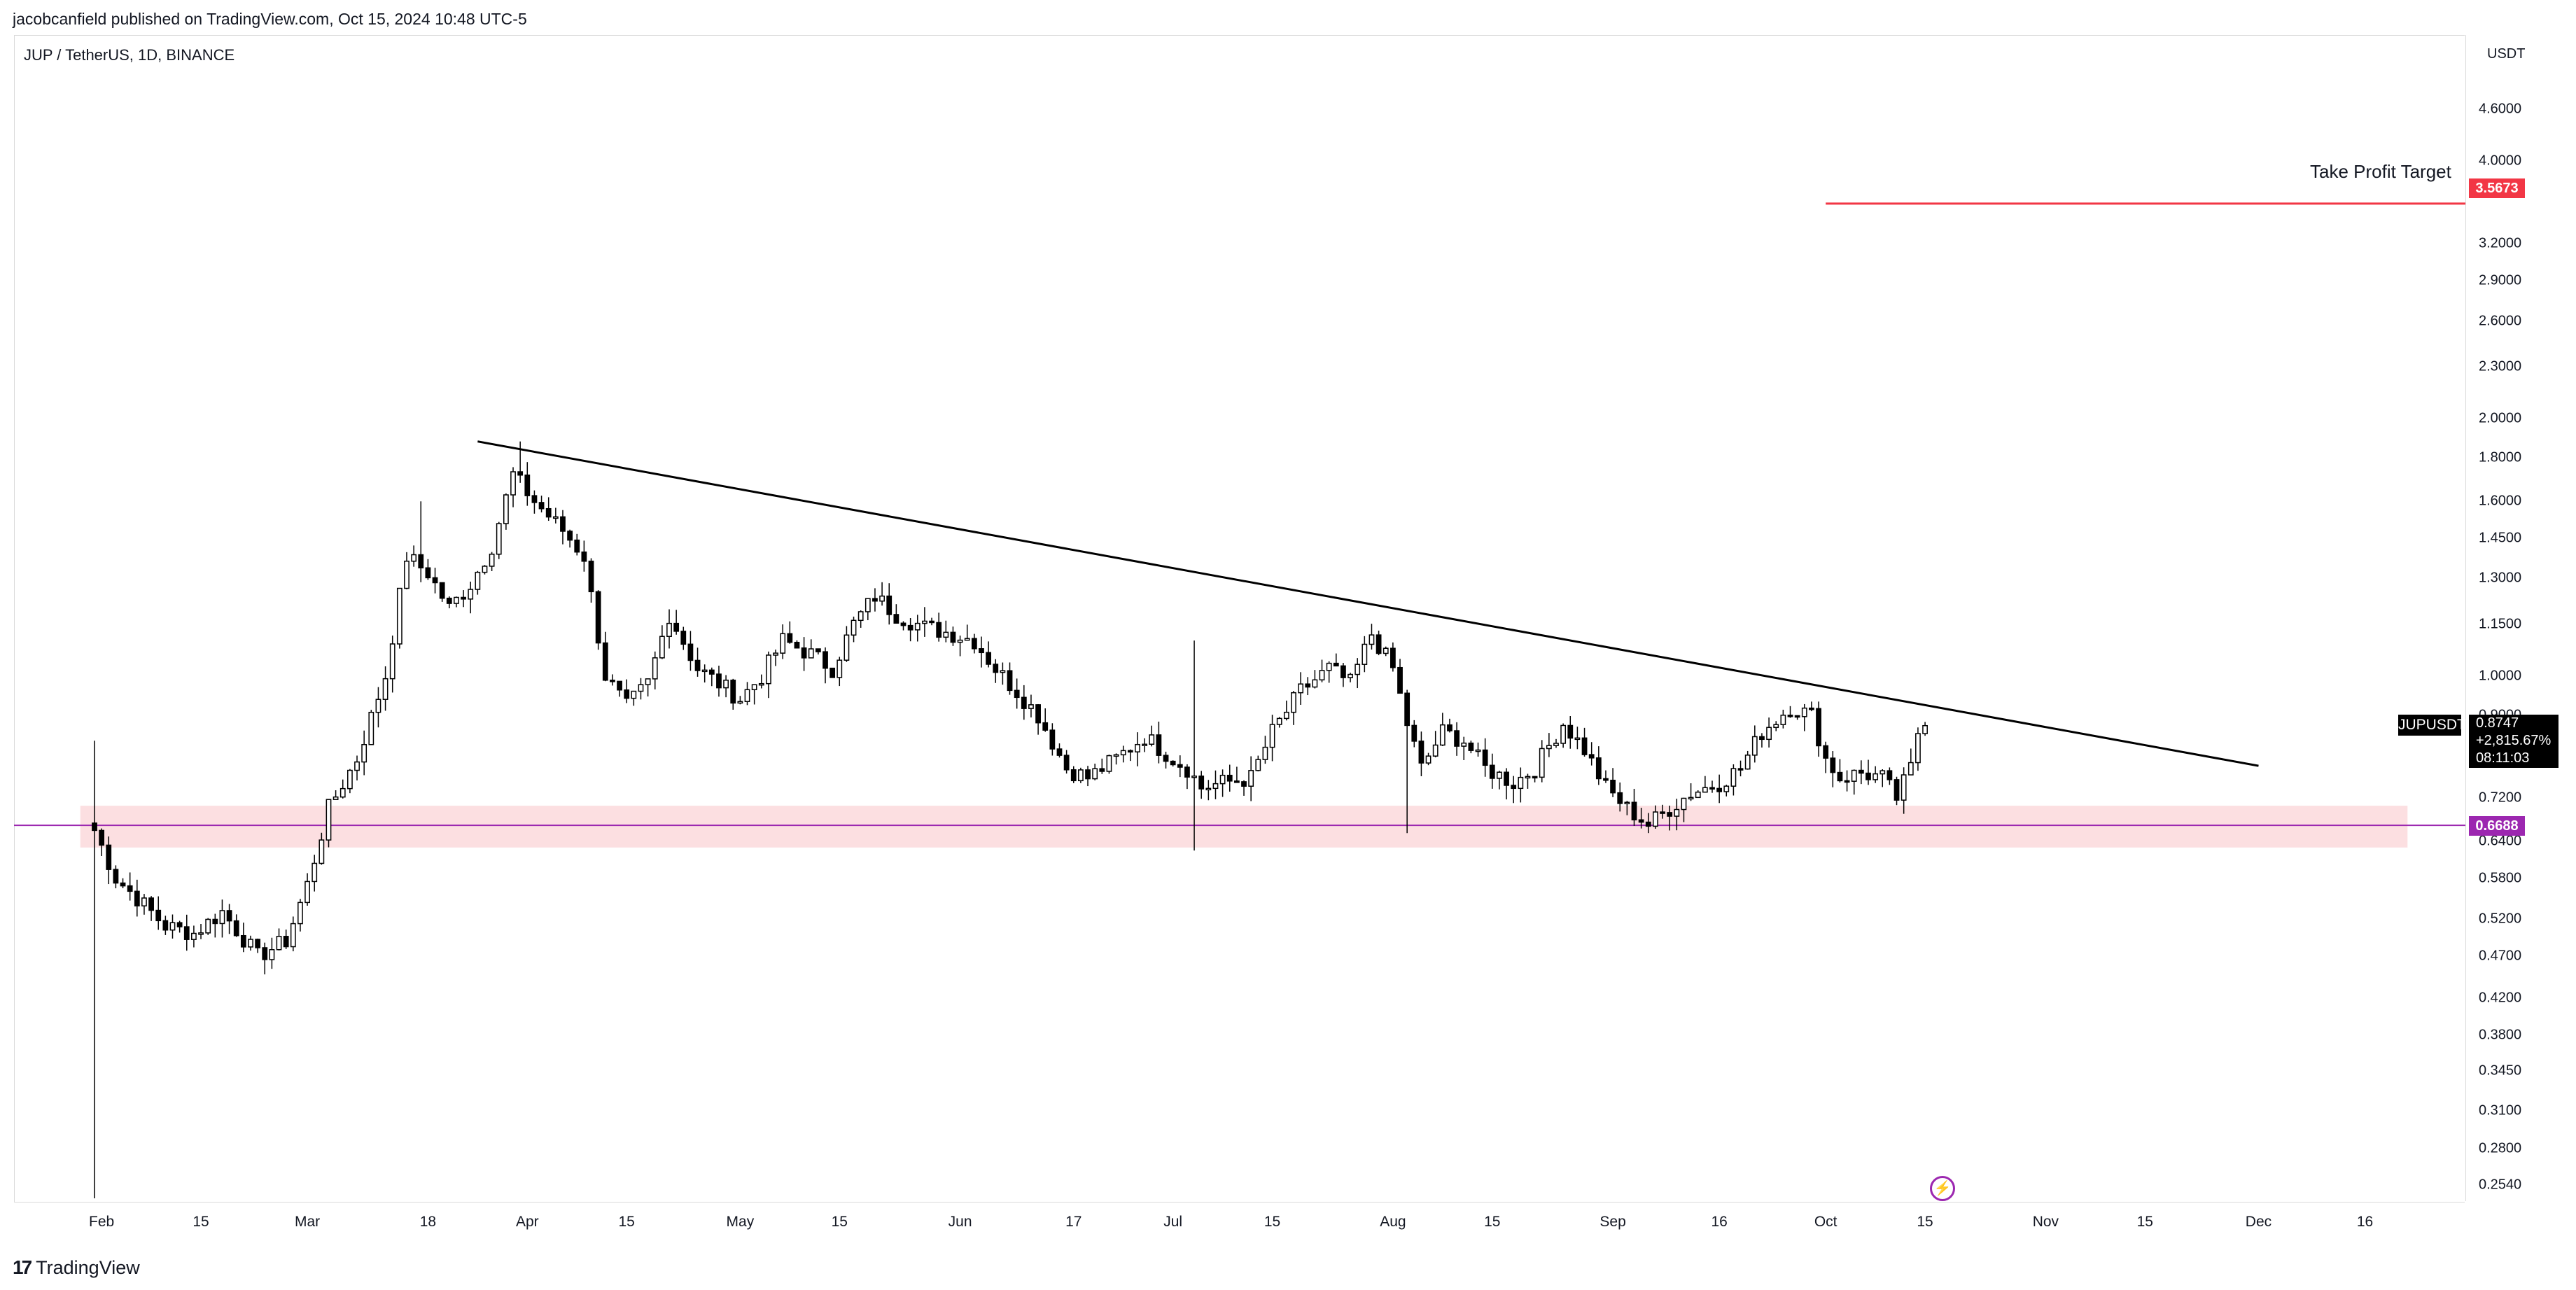  Describe the element at coordinates (307, 1222) in the screenshot. I see `time-tick-label: Mar` at that location.